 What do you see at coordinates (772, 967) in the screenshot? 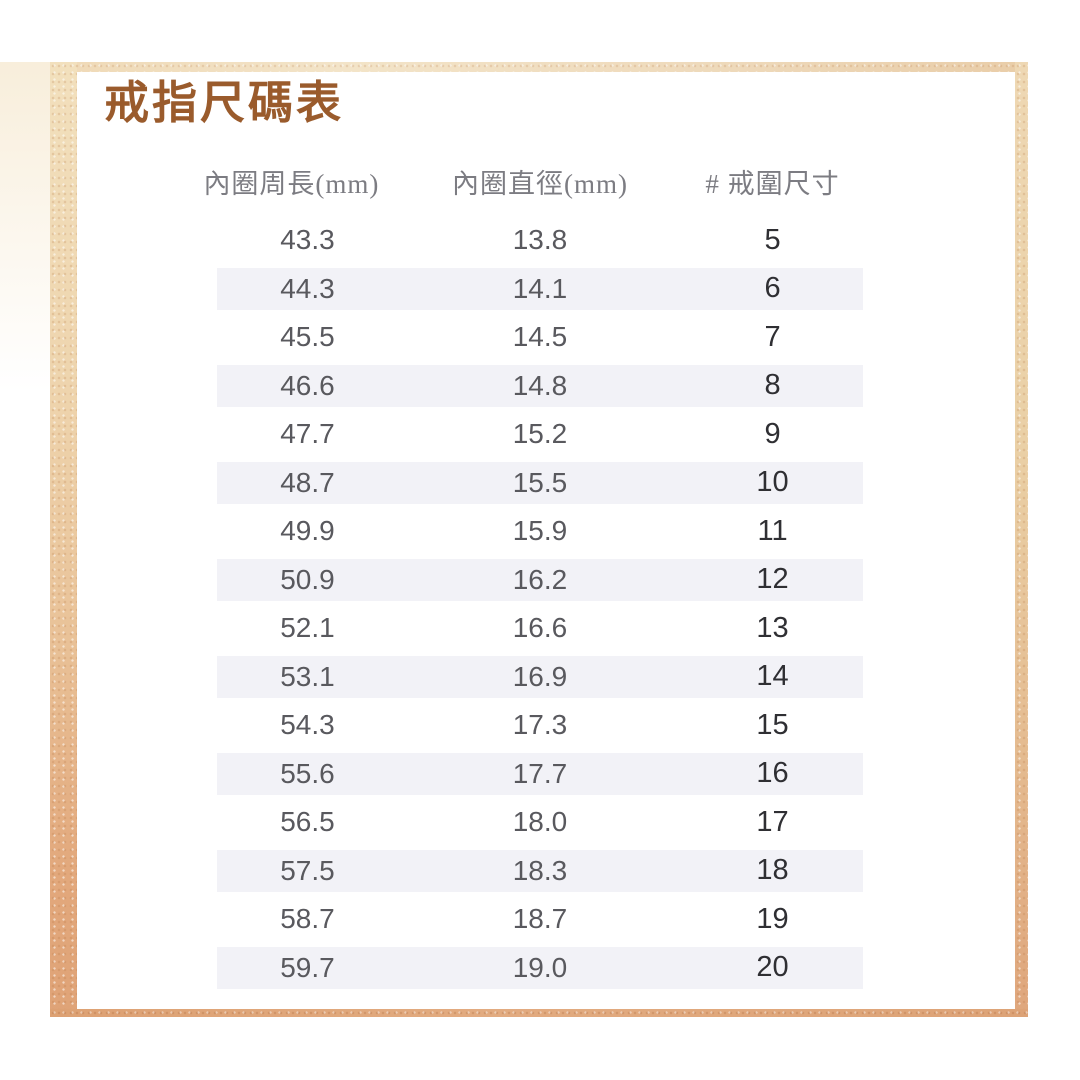
I see `size-cell: 20` at bounding box center [772, 967].